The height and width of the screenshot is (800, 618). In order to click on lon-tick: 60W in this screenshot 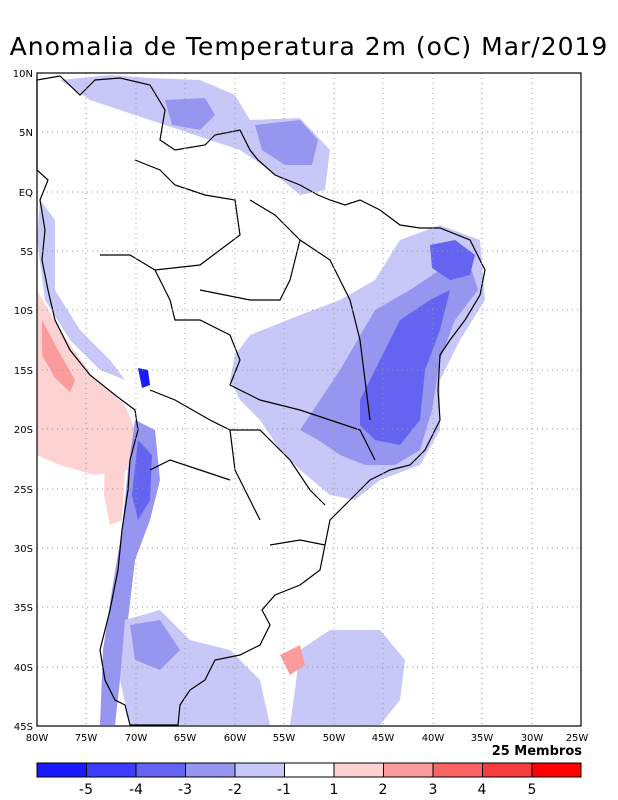, I will do `click(235, 738)`.